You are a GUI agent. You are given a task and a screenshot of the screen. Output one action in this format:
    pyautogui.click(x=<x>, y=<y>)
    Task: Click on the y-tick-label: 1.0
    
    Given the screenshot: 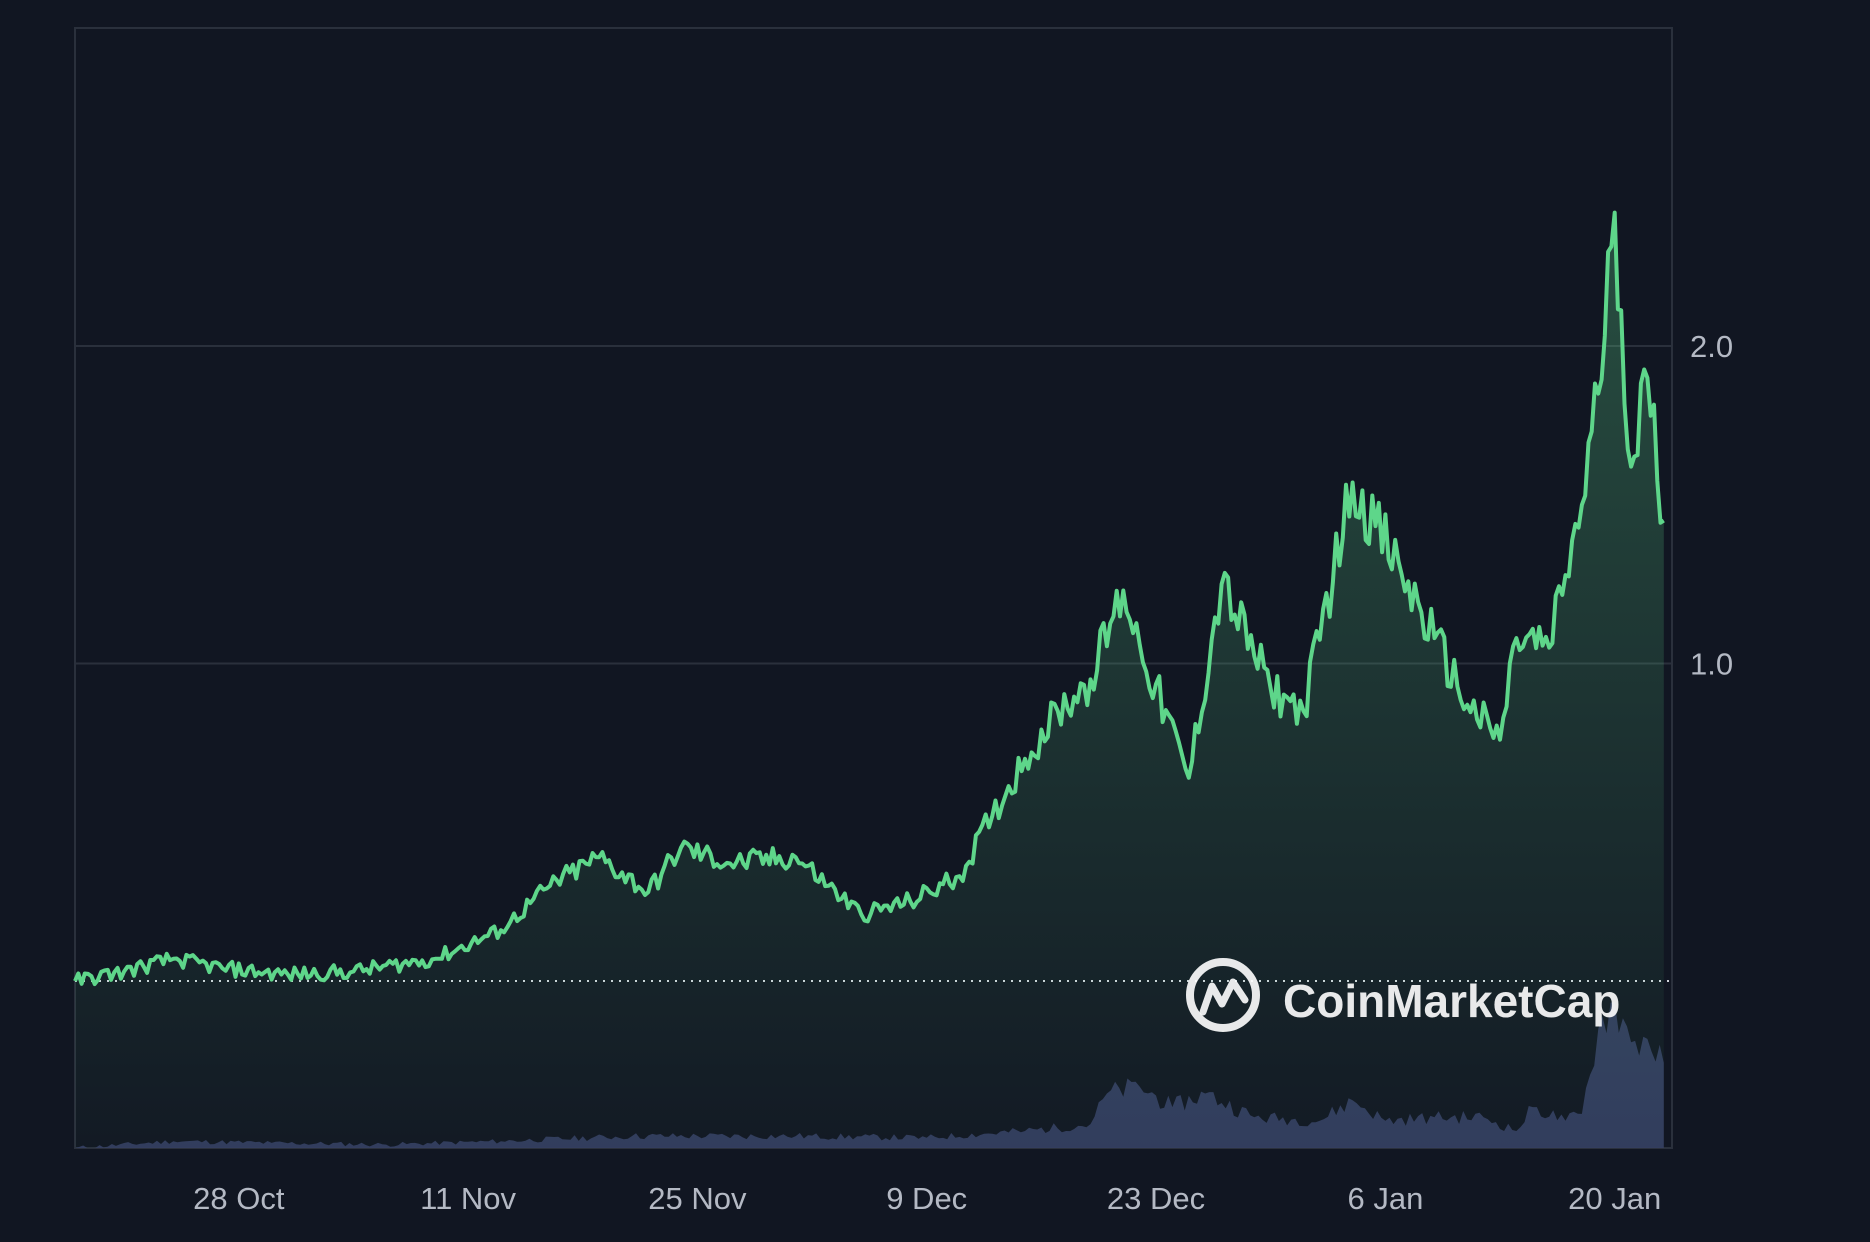 What is the action you would take?
    pyautogui.click(x=1711, y=664)
    